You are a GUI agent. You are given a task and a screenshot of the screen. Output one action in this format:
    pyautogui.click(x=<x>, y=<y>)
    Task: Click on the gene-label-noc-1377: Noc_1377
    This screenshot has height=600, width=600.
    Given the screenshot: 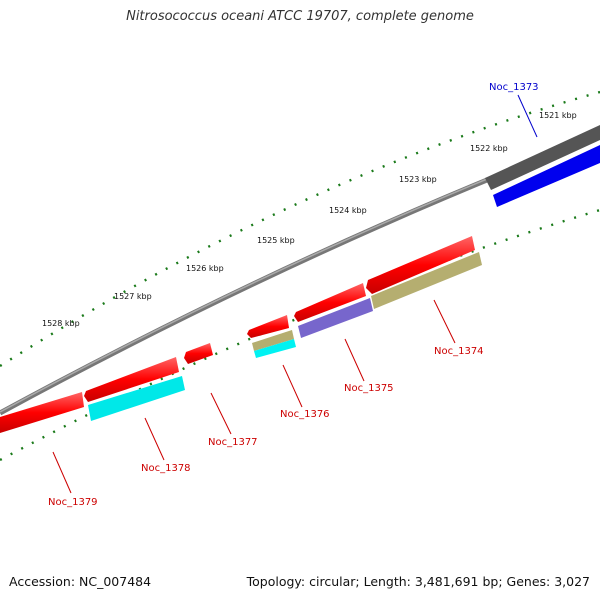 What is the action you would take?
    pyautogui.click(x=233, y=442)
    